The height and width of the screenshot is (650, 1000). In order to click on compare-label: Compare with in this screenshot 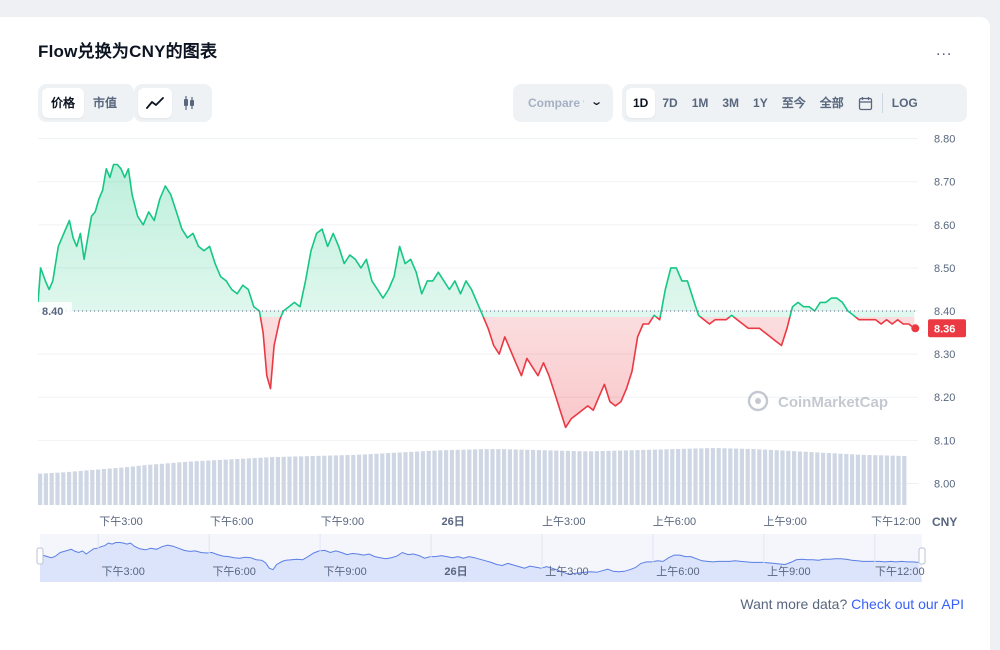, I will do `click(556, 103)`.